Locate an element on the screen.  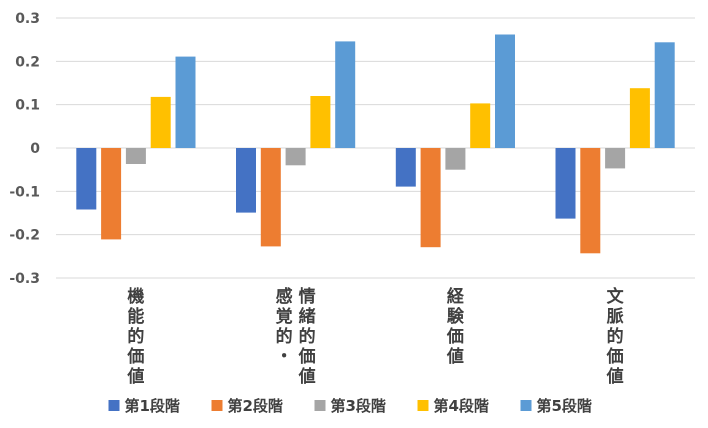
category-label-char: 験 is located at coordinates (456, 316).